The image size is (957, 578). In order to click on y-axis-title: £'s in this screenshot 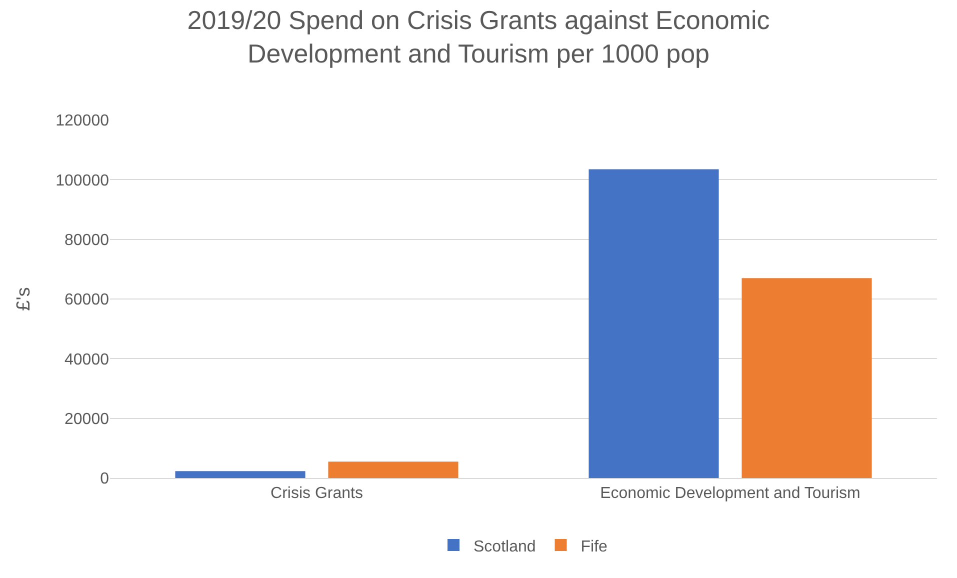, I will do `click(23, 299)`.